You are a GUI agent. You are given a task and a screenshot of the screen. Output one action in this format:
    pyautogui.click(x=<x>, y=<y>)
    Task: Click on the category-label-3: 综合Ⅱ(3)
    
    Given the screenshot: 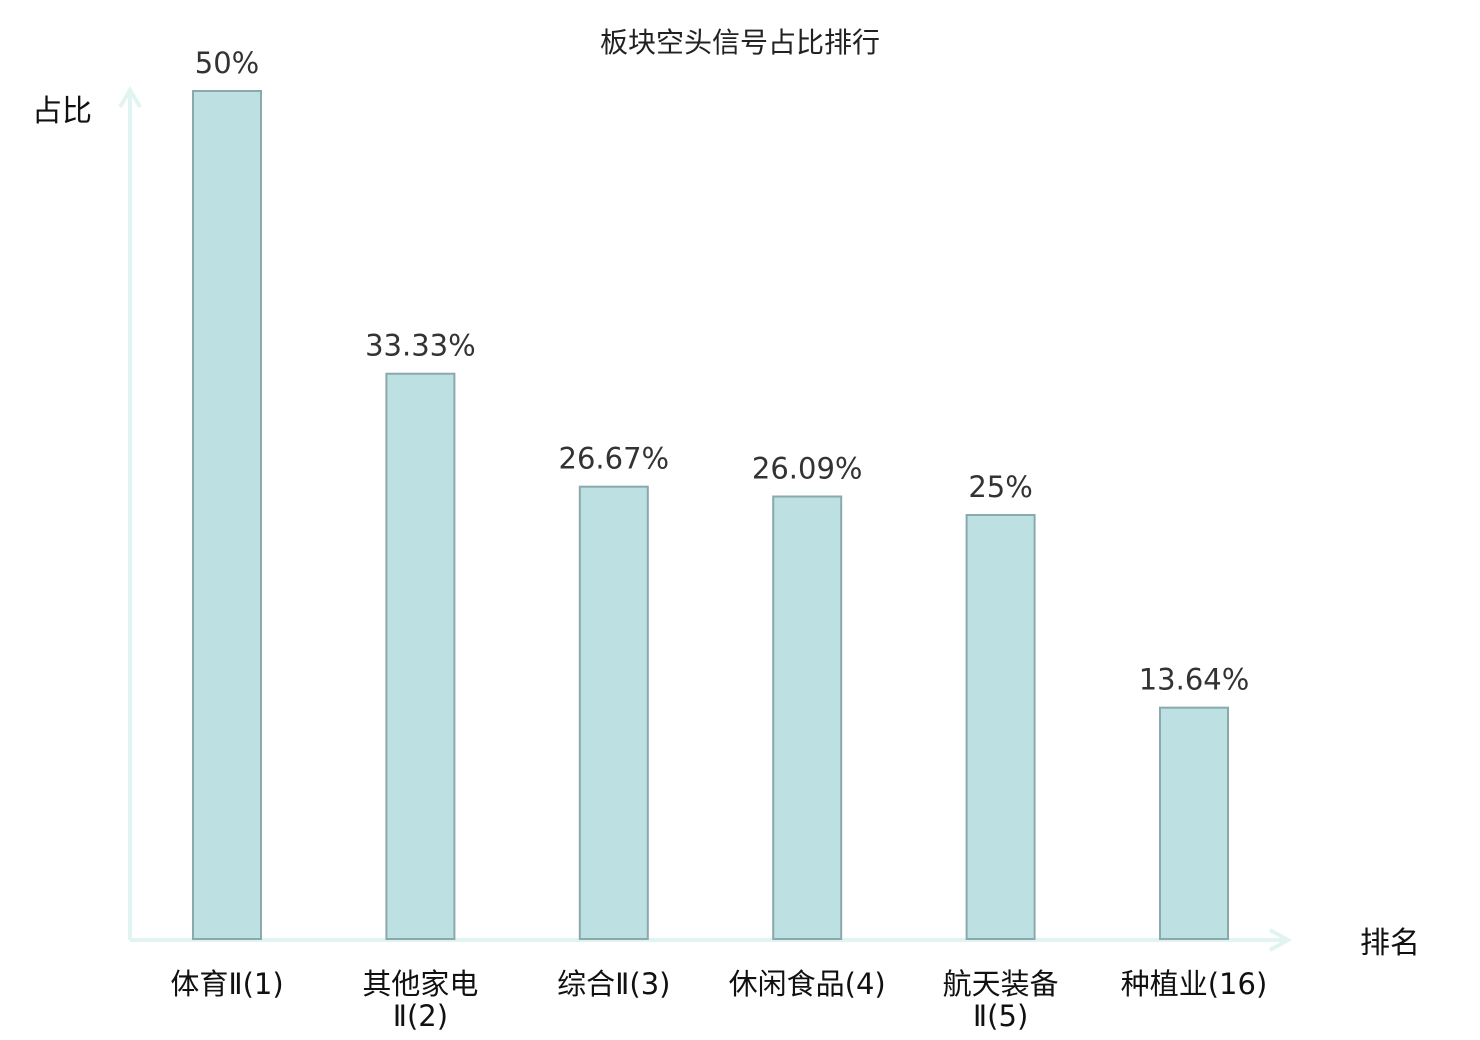 What is the action you would take?
    pyautogui.click(x=613, y=984)
    